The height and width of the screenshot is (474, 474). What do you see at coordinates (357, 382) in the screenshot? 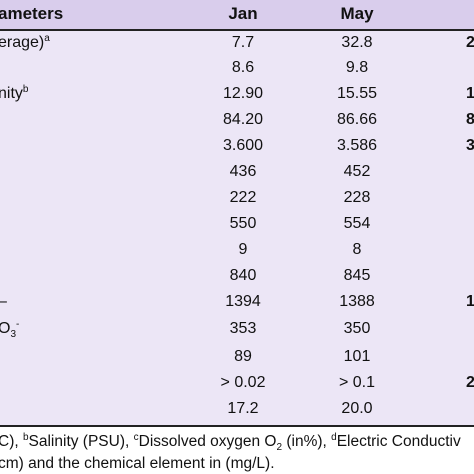
I see `may-value: > 0.1` at bounding box center [357, 382].